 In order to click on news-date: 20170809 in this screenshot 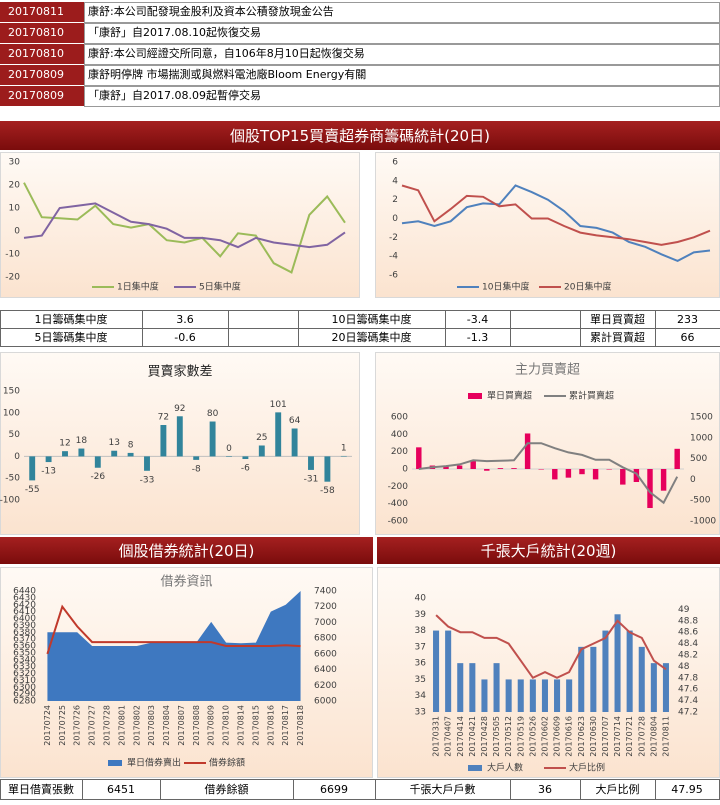, I will do `click(36, 74)`.